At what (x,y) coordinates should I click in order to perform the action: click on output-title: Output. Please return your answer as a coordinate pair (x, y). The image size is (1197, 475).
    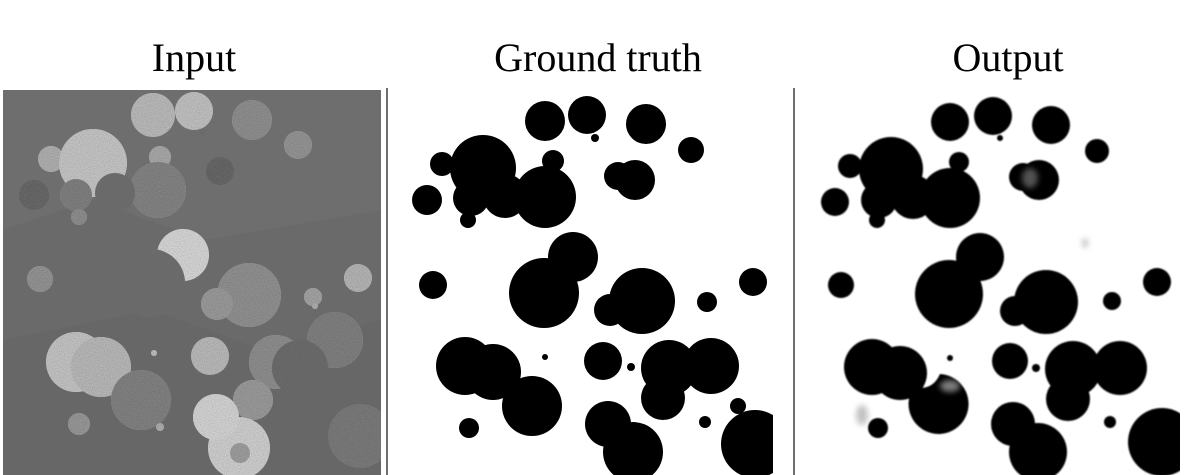
    Looking at the image, I should click on (1008, 57).